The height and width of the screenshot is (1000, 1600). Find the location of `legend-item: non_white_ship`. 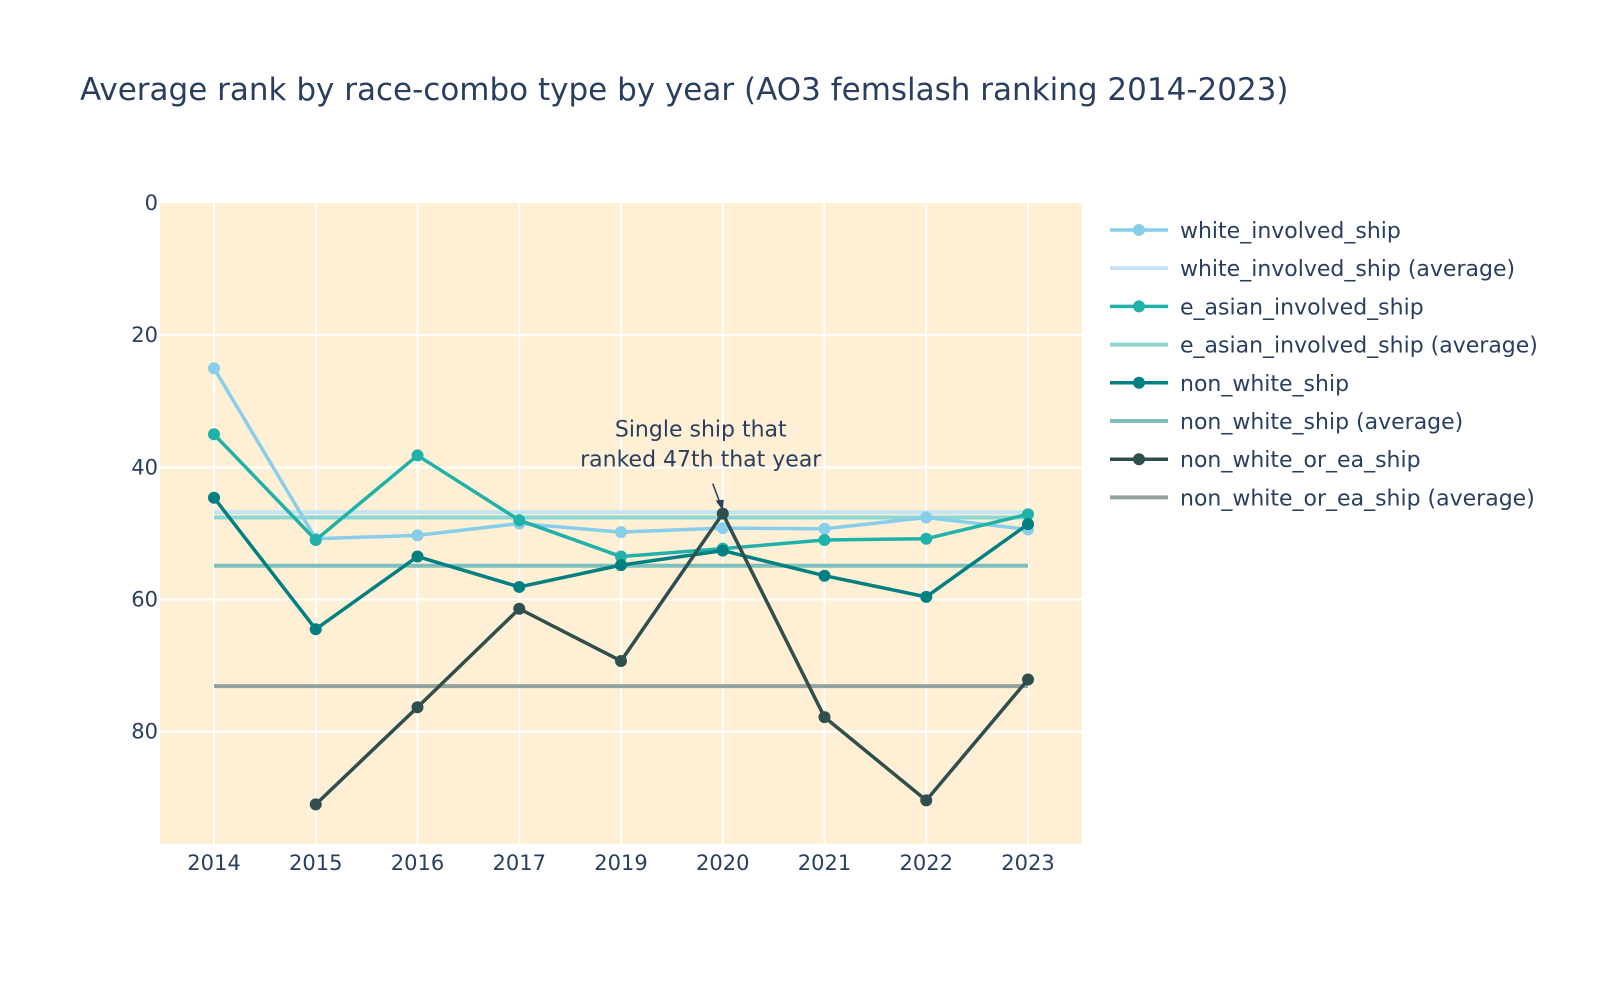

legend-item: non_white_ship is located at coordinates (1229, 384).